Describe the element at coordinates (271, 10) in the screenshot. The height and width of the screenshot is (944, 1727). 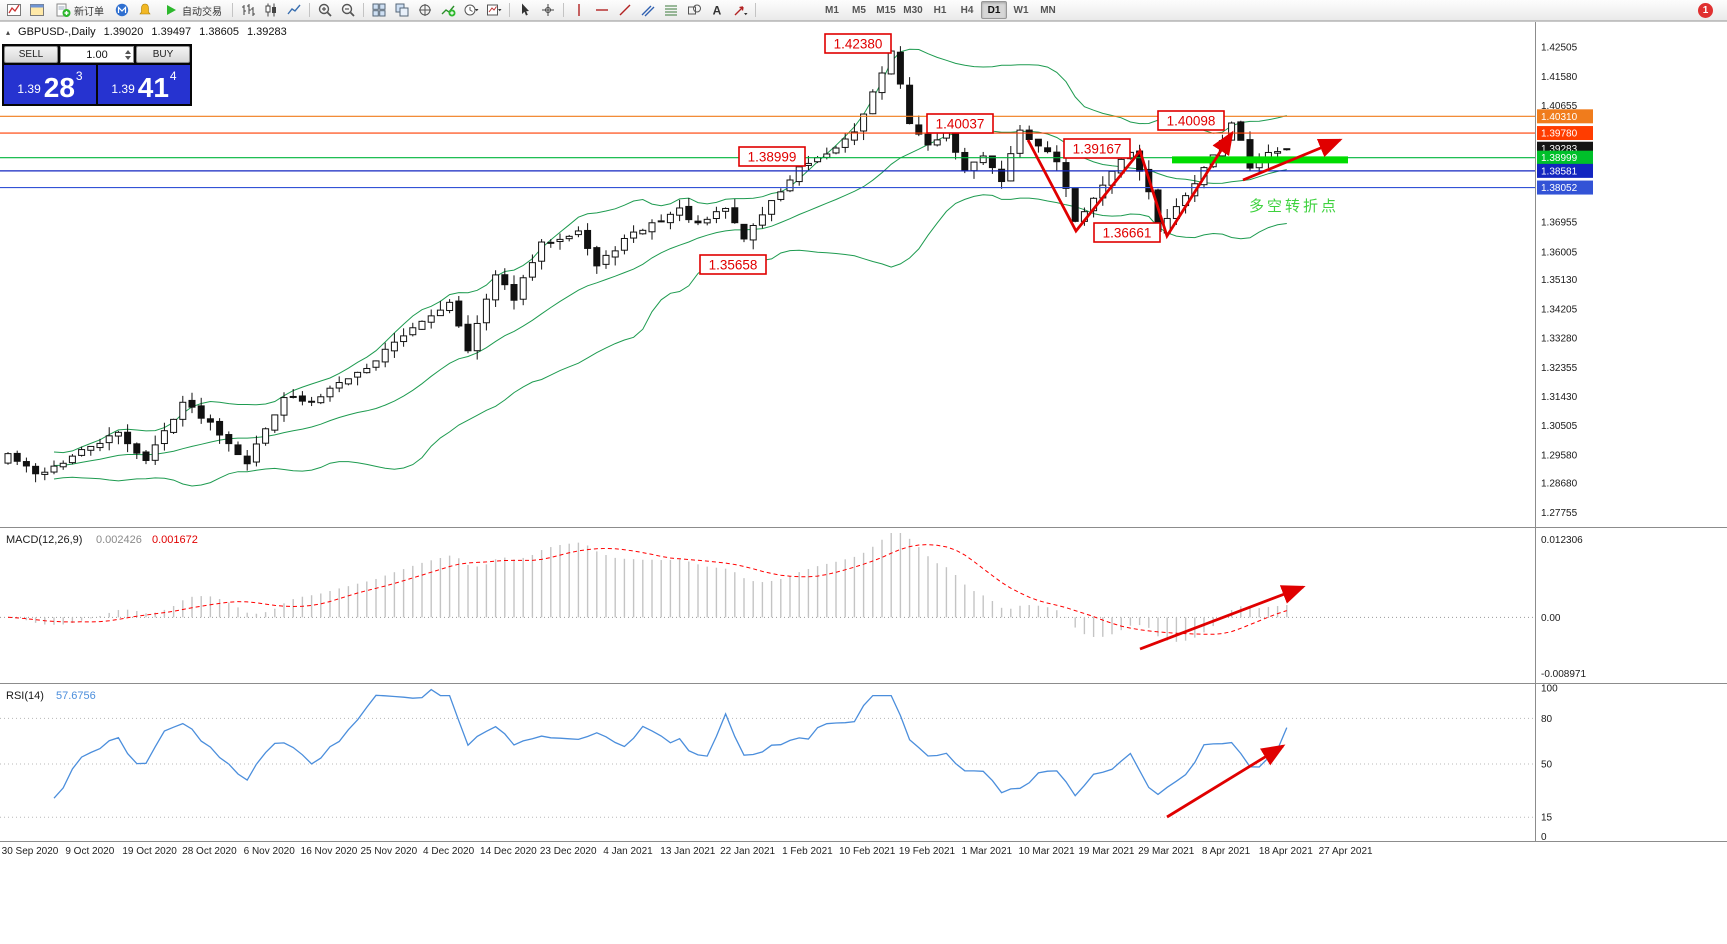
I see `candle-chart-icon` at that location.